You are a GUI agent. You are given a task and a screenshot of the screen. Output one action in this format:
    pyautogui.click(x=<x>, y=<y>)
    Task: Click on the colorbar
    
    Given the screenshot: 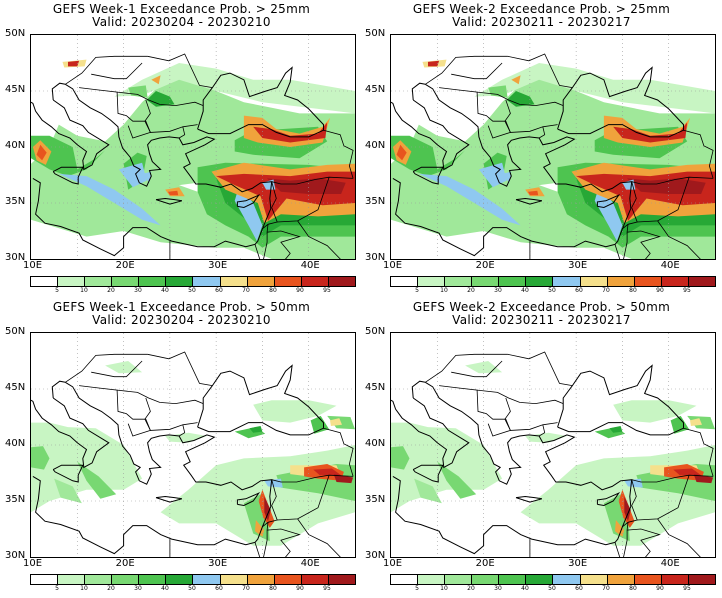 What is the action you would take?
    pyautogui.click(x=553, y=281)
    